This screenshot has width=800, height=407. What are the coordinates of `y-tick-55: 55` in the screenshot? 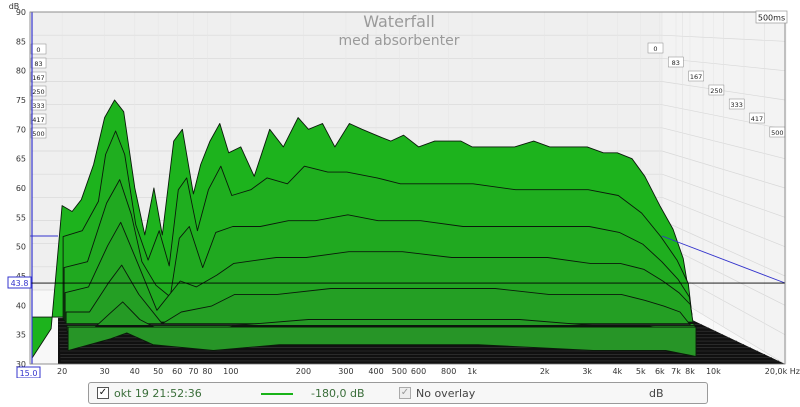 It's located at (21, 217).